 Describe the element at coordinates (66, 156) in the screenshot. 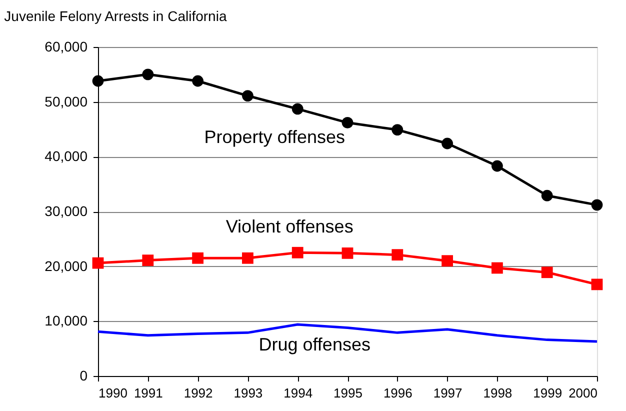

I see `y-tick-label: 40,000` at that location.